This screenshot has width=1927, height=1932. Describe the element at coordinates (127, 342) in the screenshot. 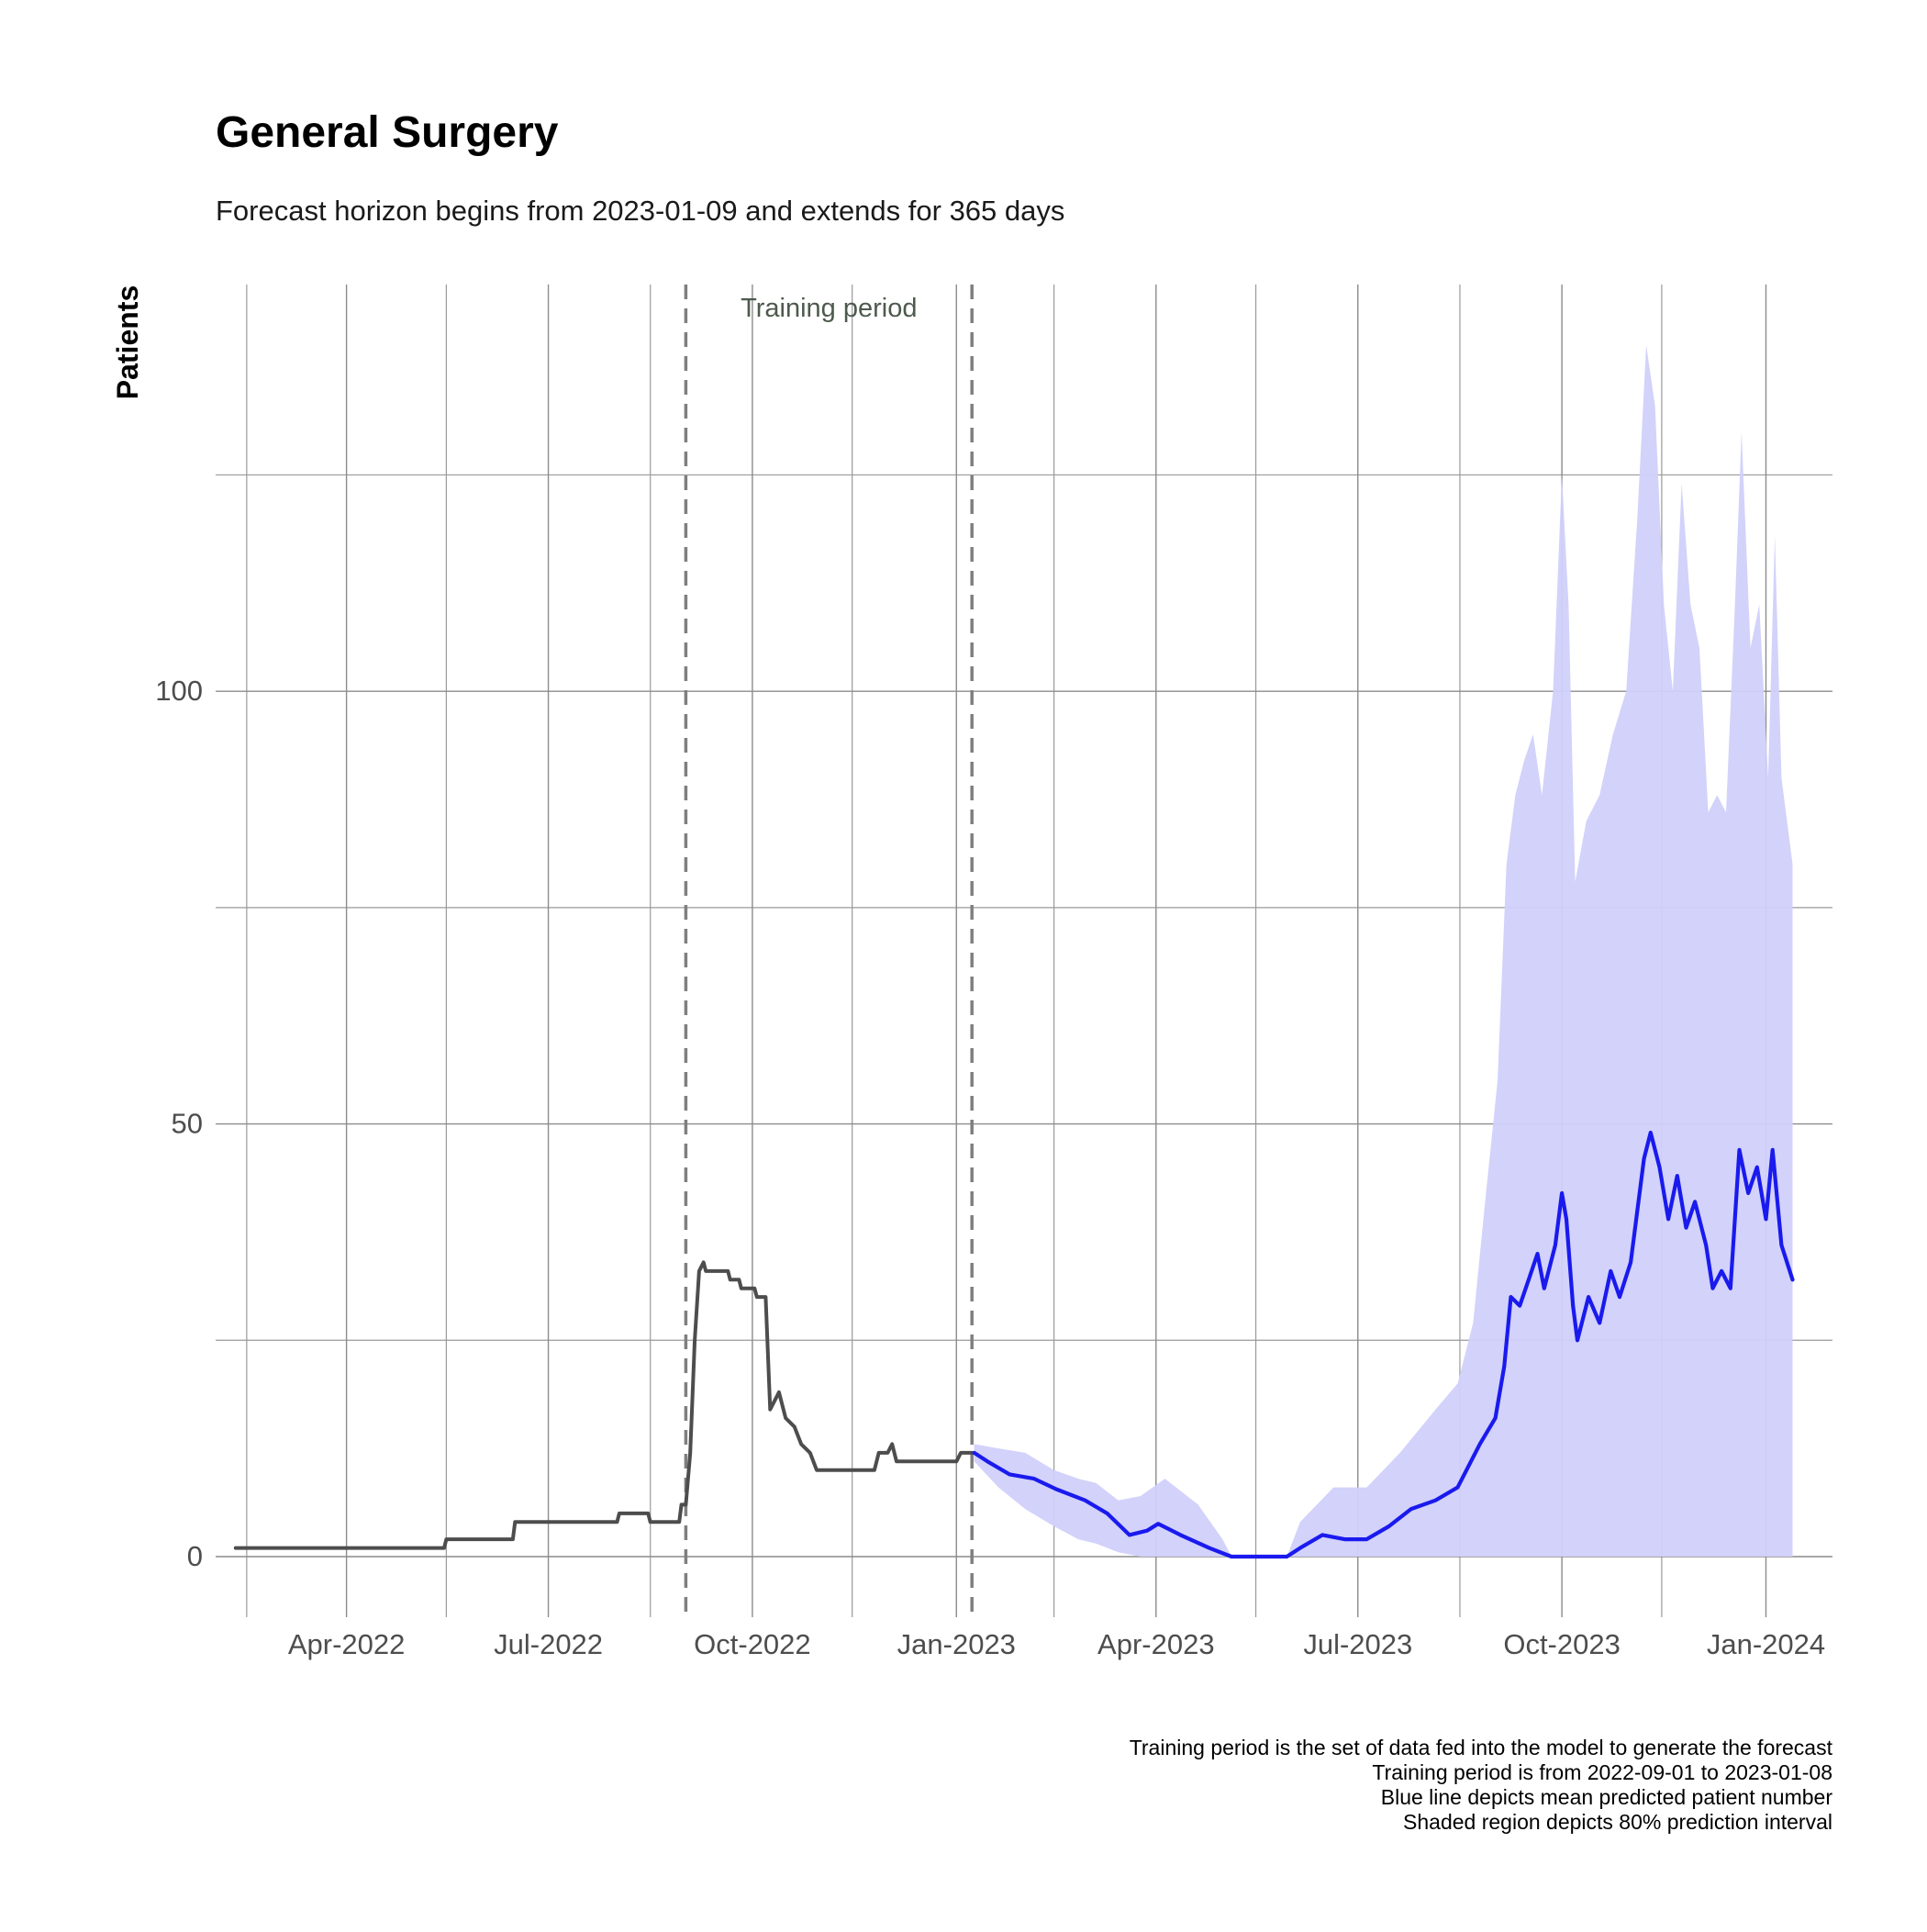

I see `y-axis-label: Patients` at that location.